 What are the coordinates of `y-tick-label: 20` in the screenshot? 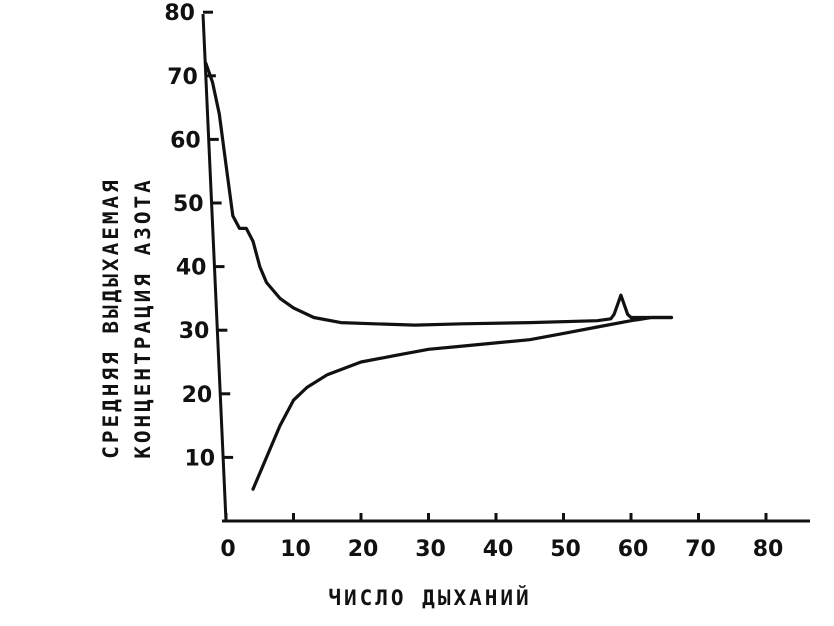 It's located at (197, 395).